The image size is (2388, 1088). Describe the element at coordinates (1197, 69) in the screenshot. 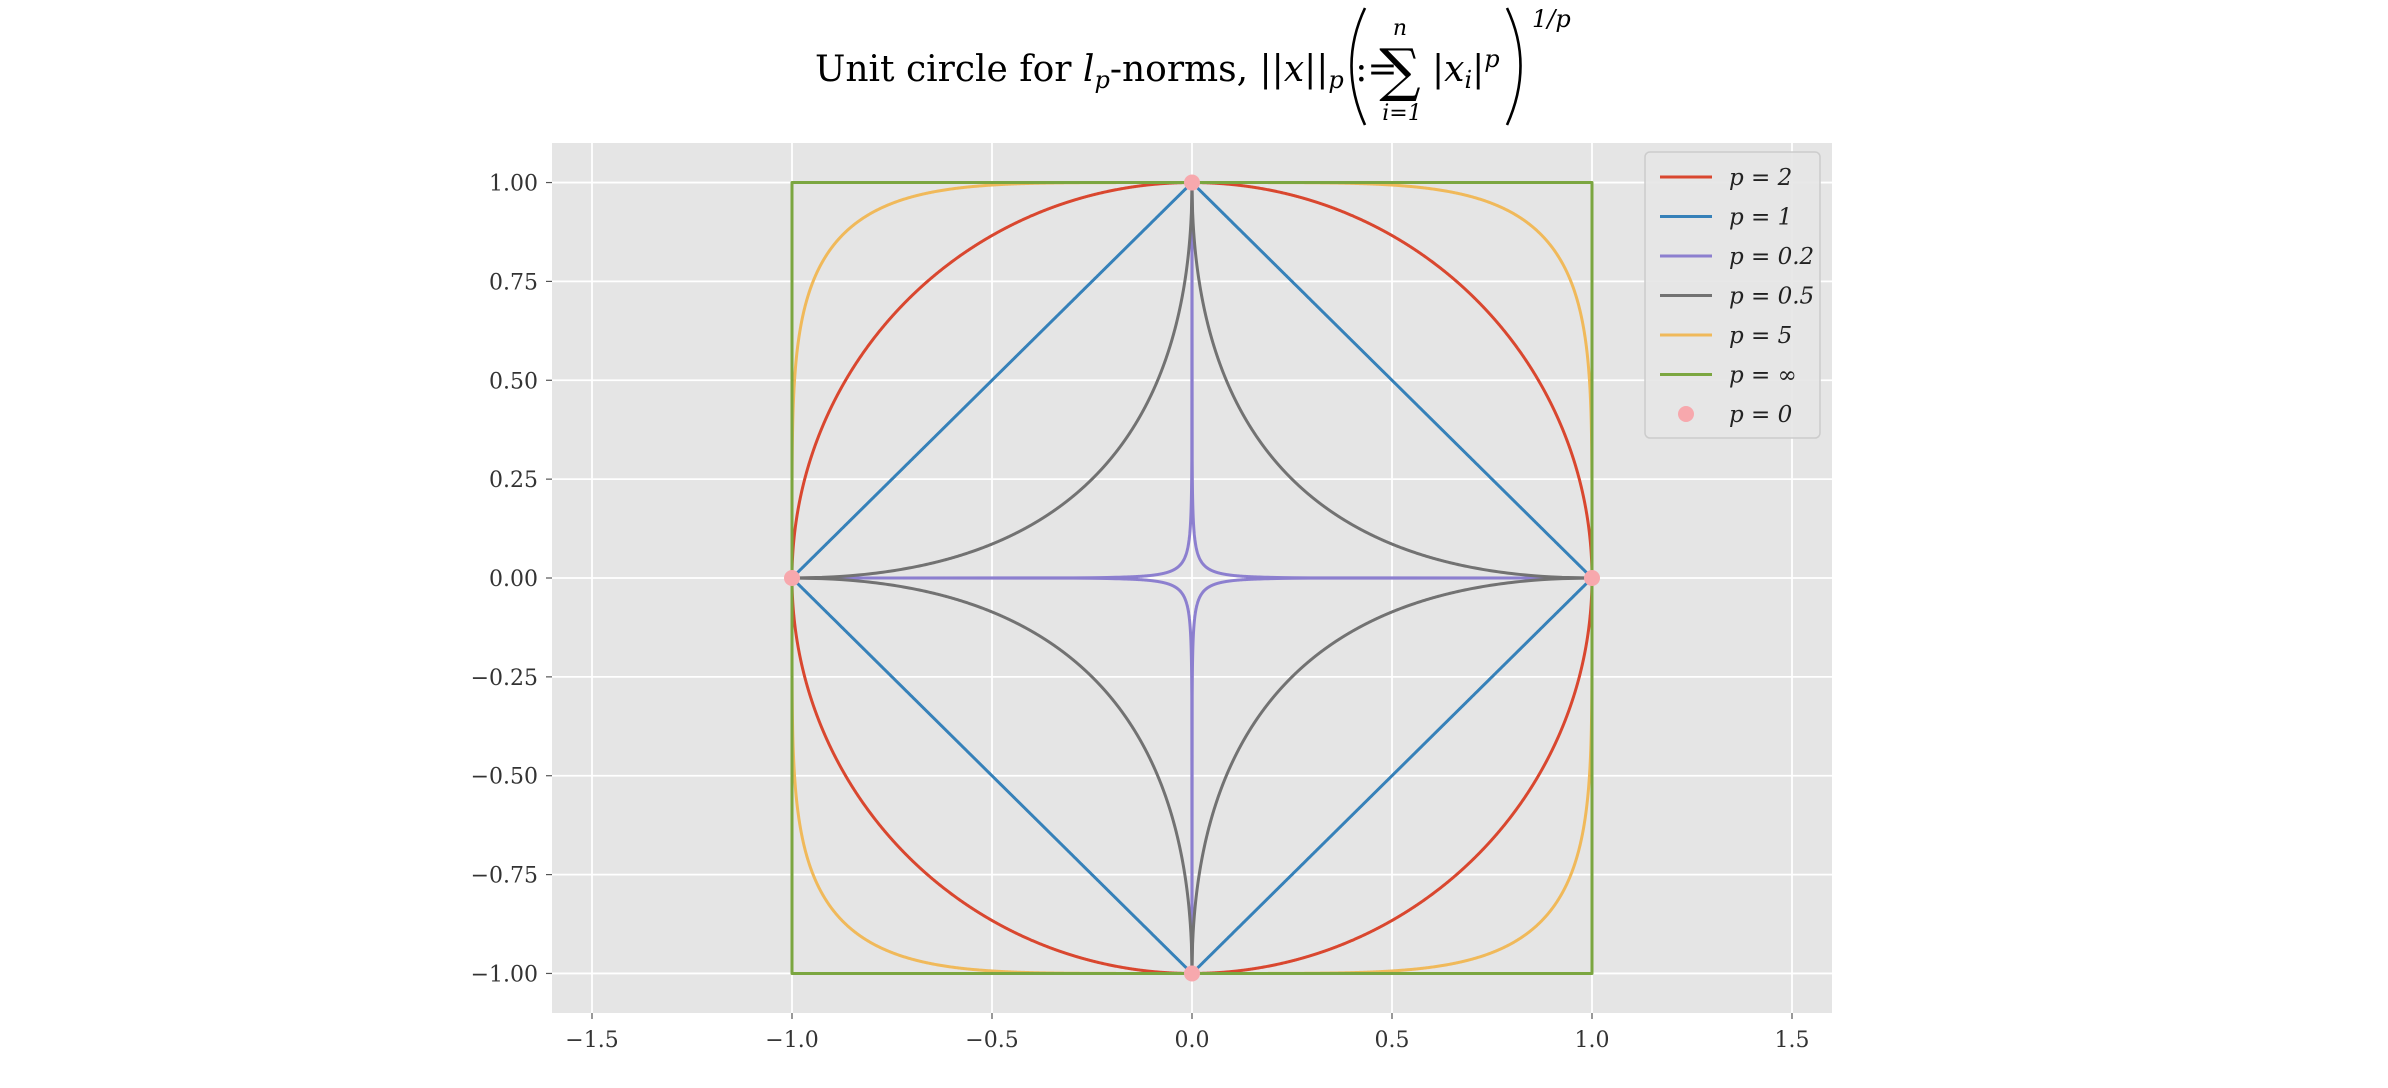

I see `title-mid: -norms, ||` at that location.